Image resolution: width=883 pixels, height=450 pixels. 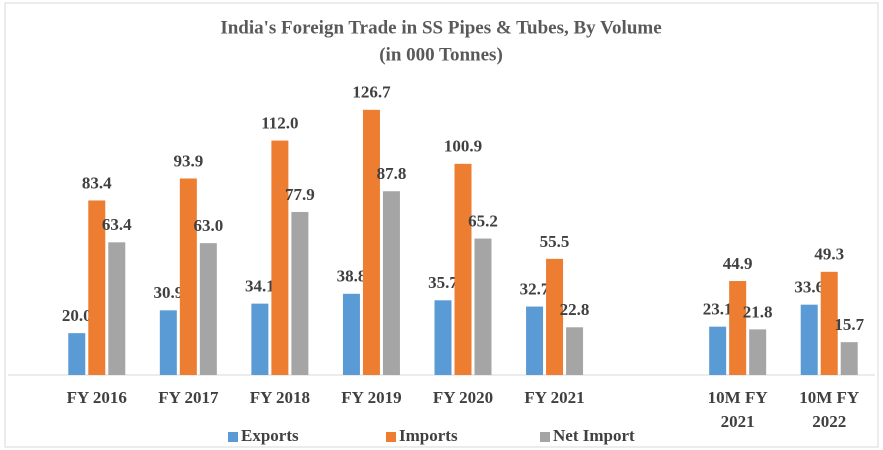 What do you see at coordinates (97, 182) in the screenshot?
I see `value-label: 83.4` at bounding box center [97, 182].